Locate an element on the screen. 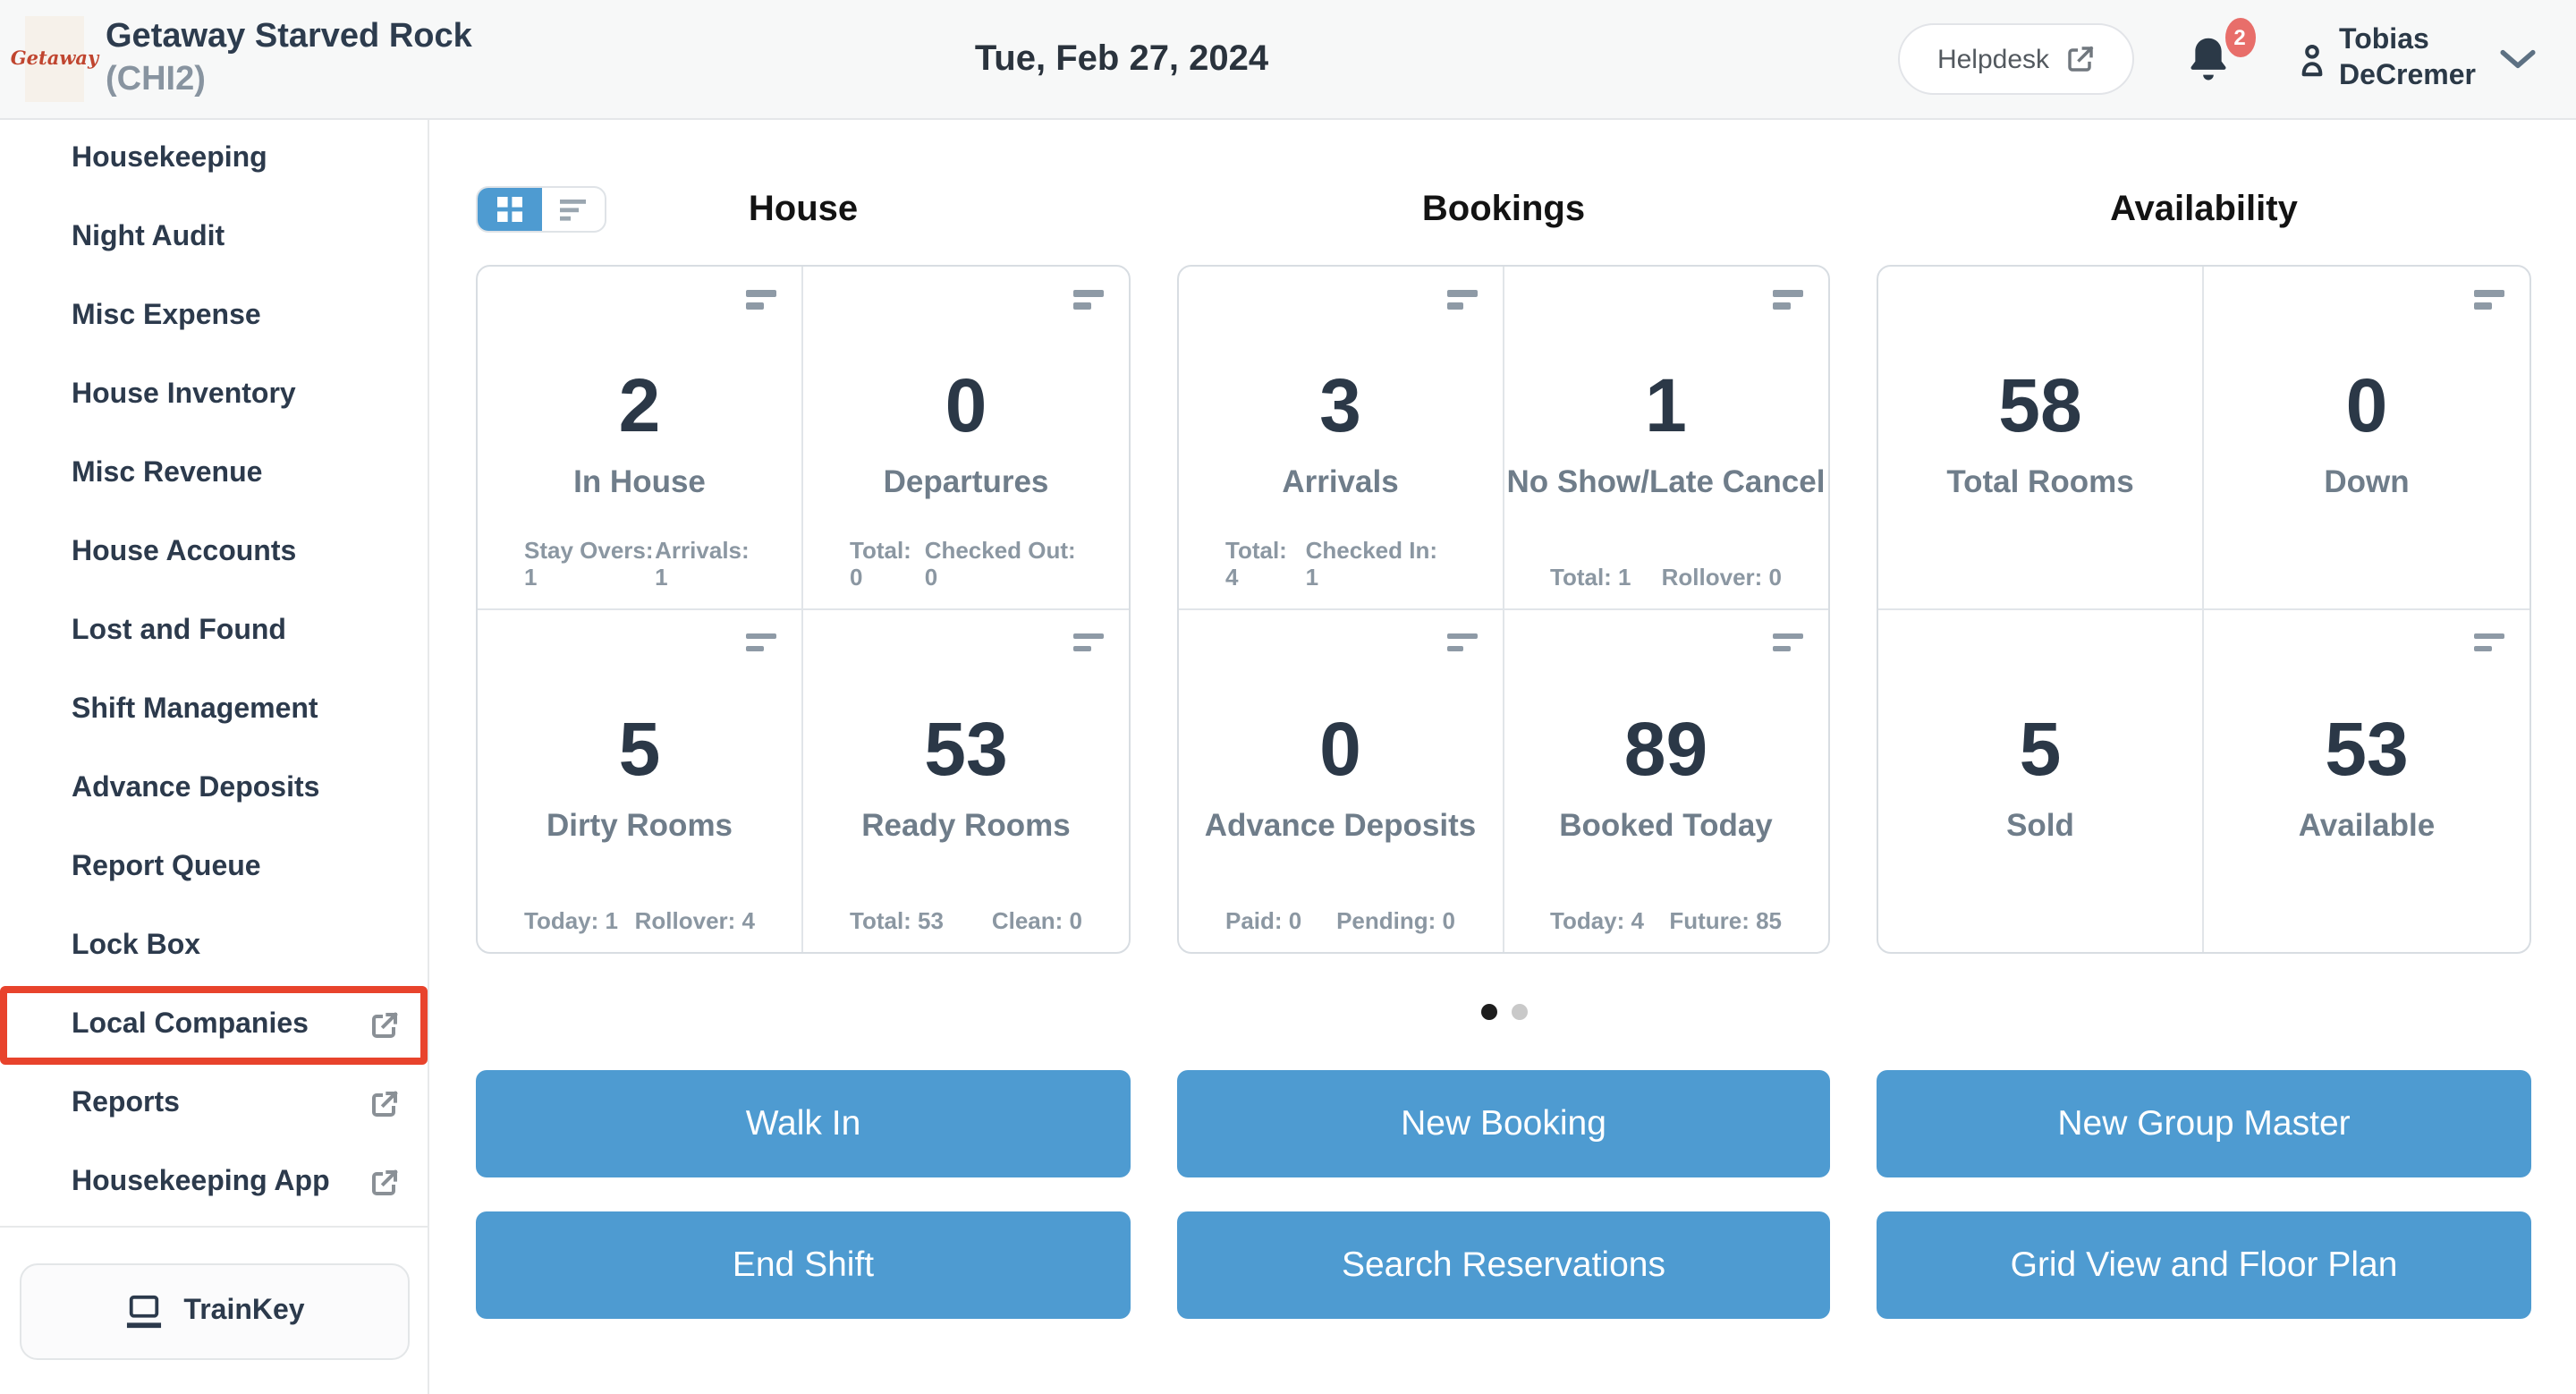 The height and width of the screenshot is (1394, 2576). card-label: Total Rooms is located at coordinates (2040, 481).